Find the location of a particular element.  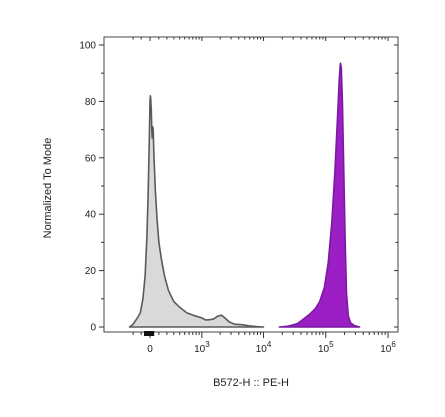

top-axis-ticks is located at coordinates (260, 39).